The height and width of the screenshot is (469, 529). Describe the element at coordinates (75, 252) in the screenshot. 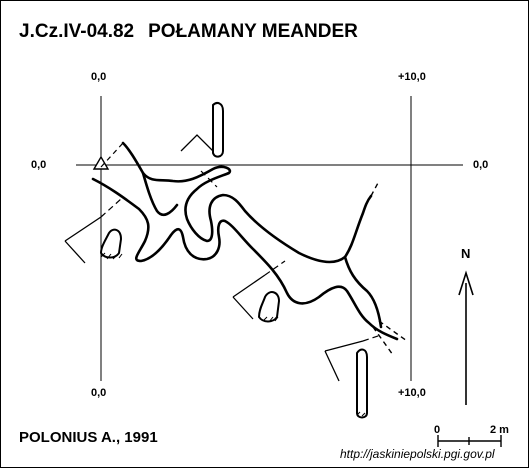

I see `section-marker-2b` at that location.